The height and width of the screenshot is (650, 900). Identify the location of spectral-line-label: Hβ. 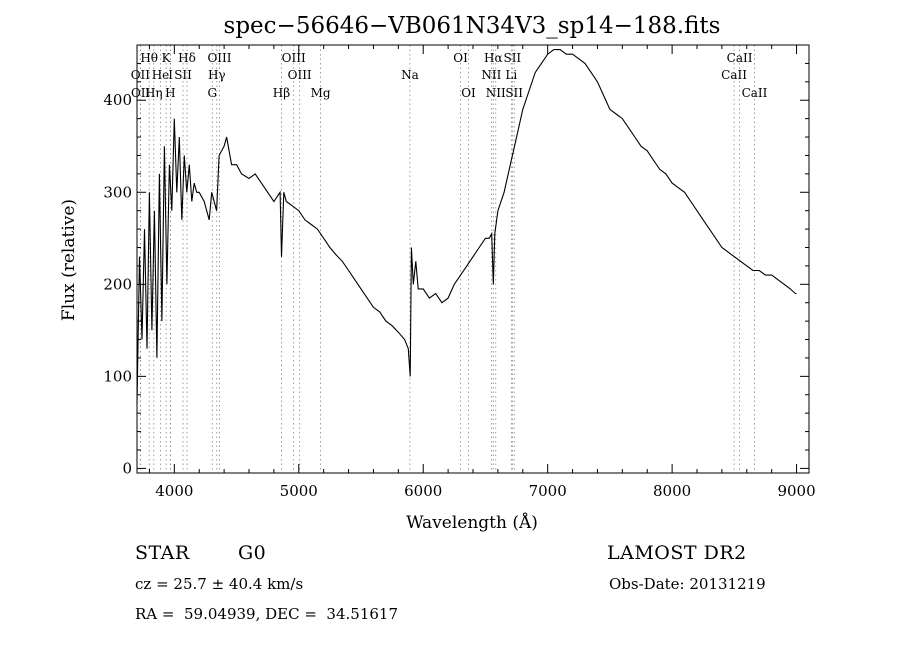
(281, 93).